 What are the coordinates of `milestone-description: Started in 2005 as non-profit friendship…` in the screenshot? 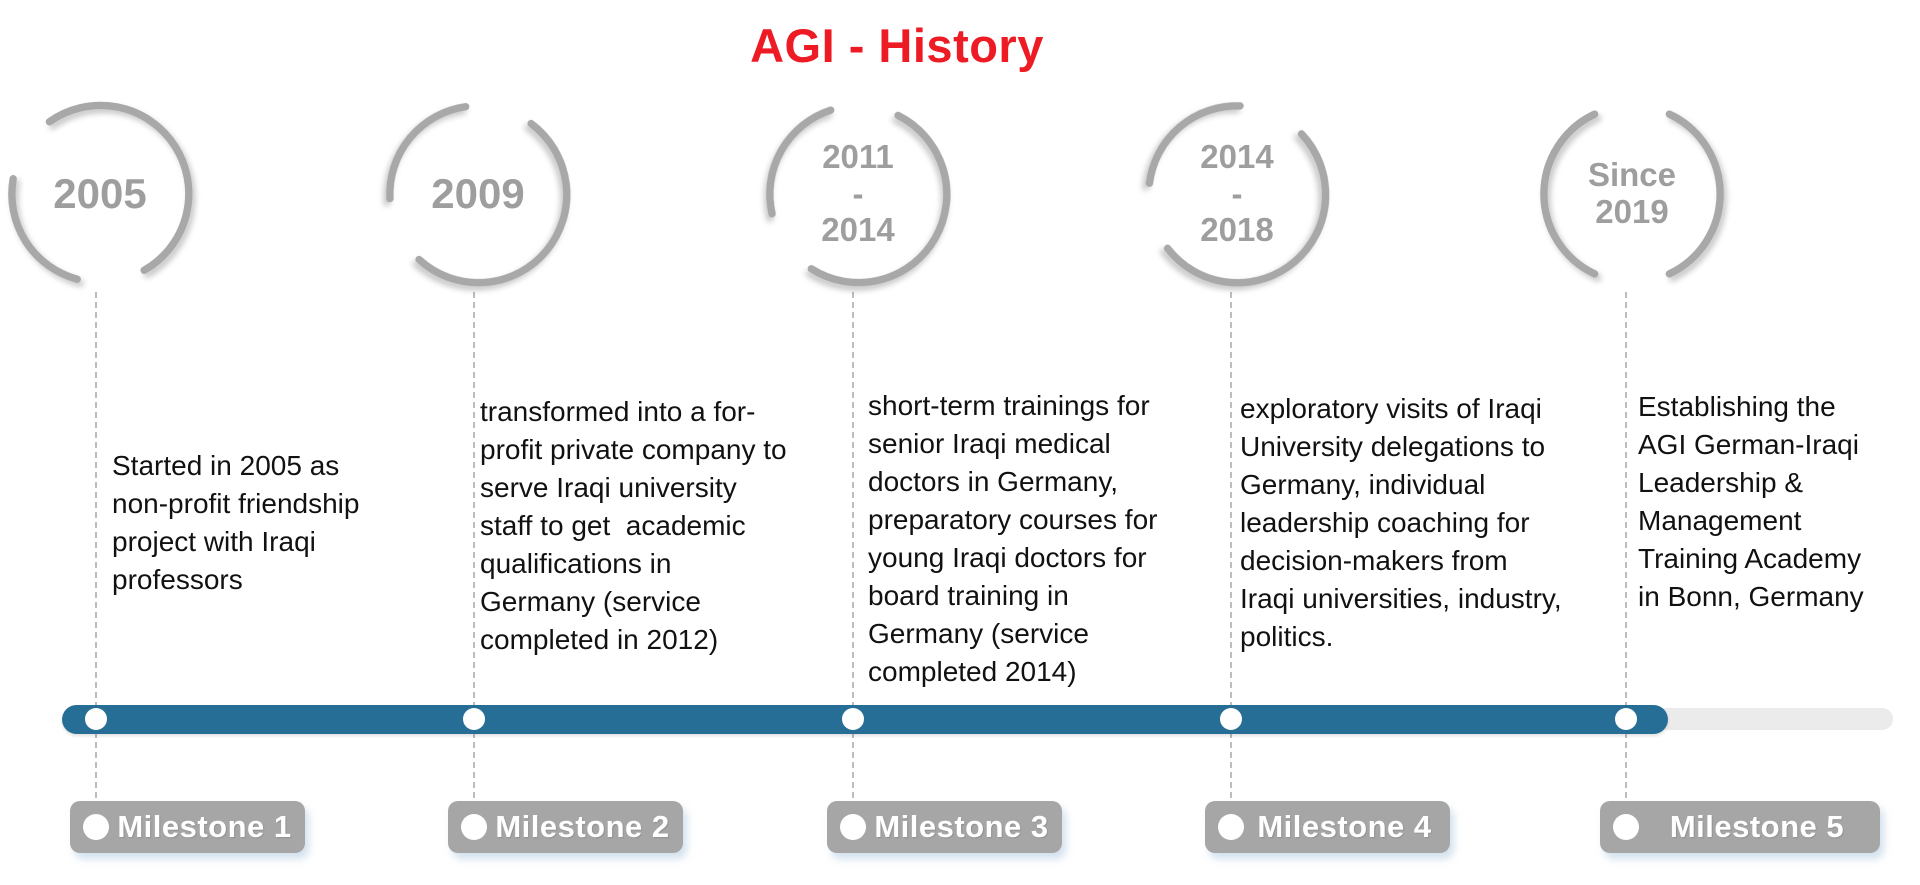 It's located at (236, 522).